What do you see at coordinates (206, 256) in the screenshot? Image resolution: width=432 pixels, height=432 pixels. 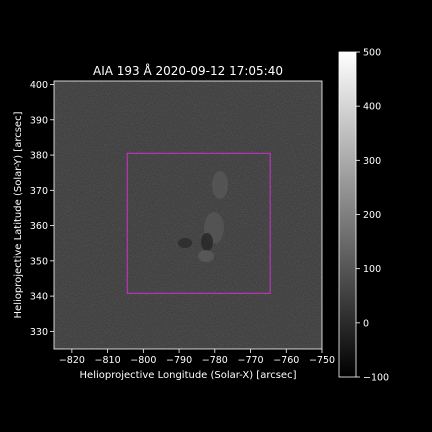 I see `bright-patch-feature` at bounding box center [206, 256].